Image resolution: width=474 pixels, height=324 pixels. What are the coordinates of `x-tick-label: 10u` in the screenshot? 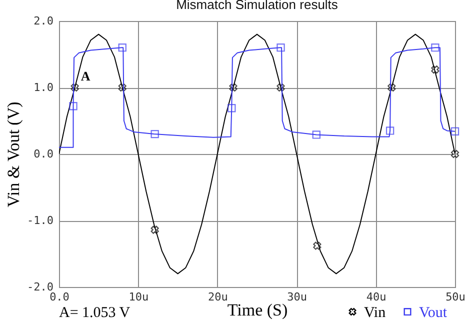 It's located at (138, 297).